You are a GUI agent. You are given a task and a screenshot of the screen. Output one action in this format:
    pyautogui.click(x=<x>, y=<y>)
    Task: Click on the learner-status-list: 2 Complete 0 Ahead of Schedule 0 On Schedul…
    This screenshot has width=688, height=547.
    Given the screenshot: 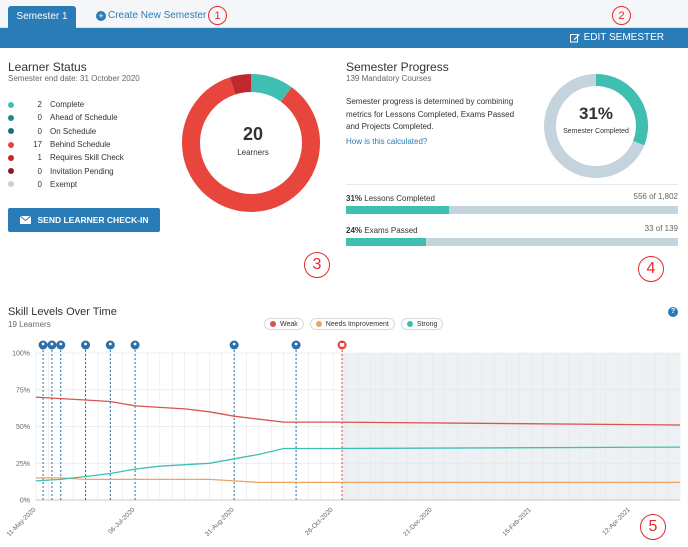 What is the action you would take?
    pyautogui.click(x=93, y=144)
    